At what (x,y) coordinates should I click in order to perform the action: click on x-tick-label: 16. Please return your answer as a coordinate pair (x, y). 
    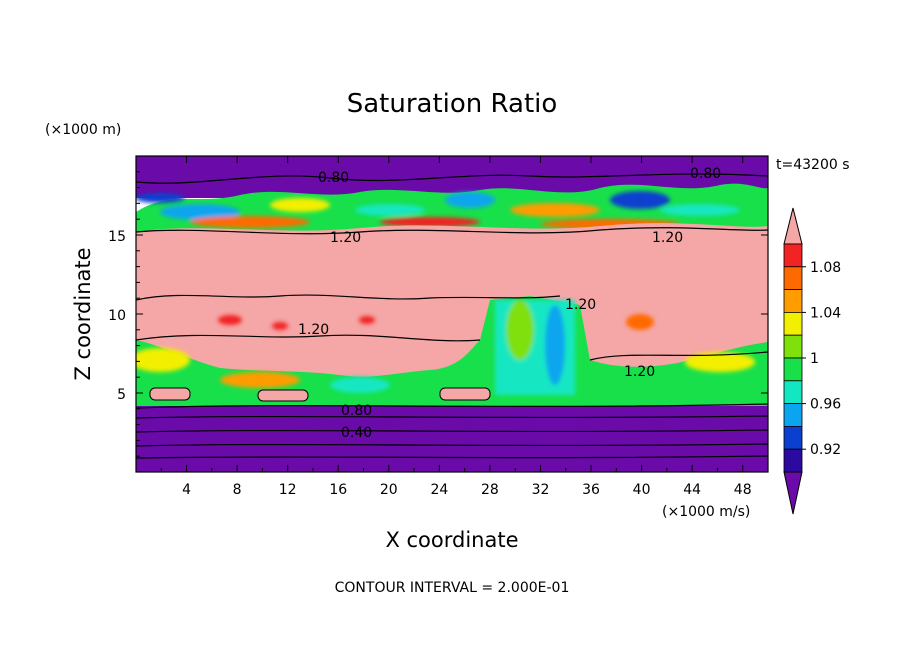
    Looking at the image, I should click on (338, 490).